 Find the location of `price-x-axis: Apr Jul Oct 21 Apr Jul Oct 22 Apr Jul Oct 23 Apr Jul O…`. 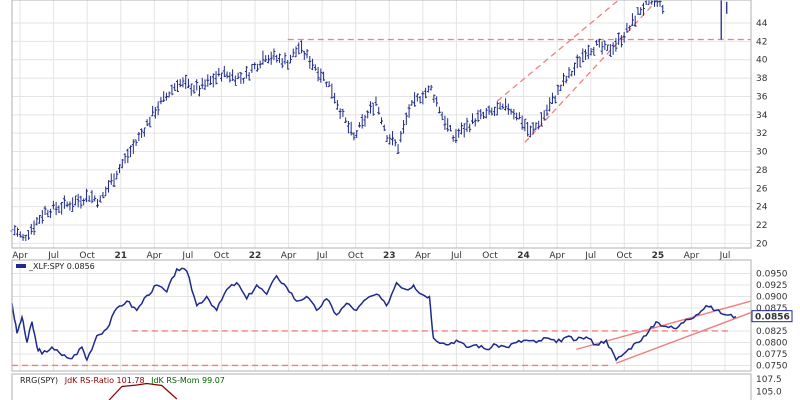

price-x-axis: Apr Jul Oct 21 Apr Jul Oct 22 Apr Jul Oct 23 Apr Jul O… is located at coordinates (371, 256).